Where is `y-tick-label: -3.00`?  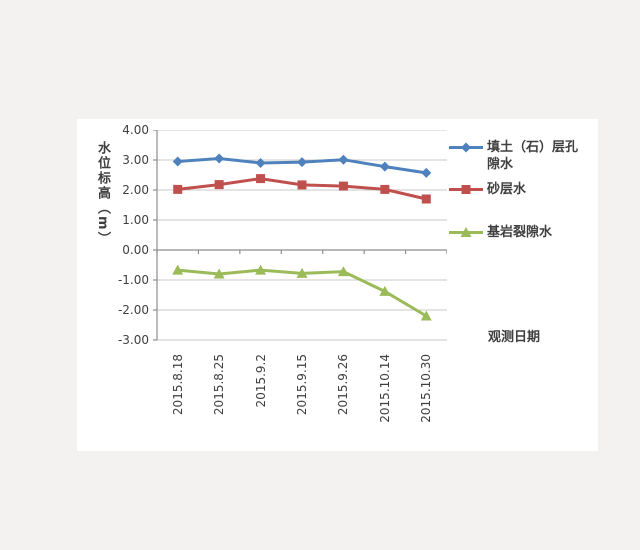 y-tick-label: -3.00 is located at coordinates (133, 340).